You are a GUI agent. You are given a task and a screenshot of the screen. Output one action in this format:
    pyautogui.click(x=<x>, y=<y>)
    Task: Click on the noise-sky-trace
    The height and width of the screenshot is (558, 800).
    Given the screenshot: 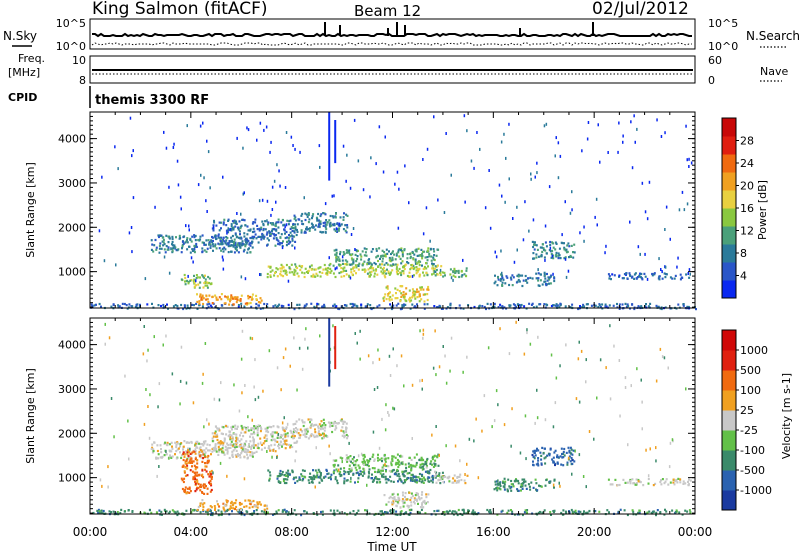 What is the action you would take?
    pyautogui.click(x=392, y=35)
    